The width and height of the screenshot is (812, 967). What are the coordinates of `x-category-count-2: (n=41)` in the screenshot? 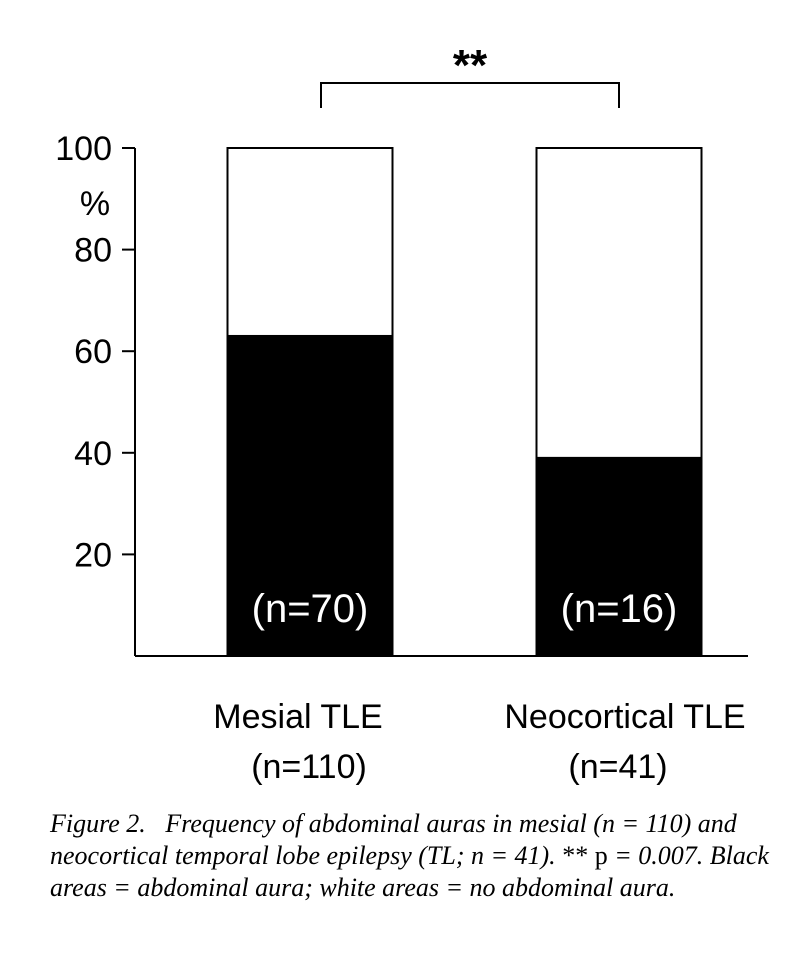 It's located at (617, 767).